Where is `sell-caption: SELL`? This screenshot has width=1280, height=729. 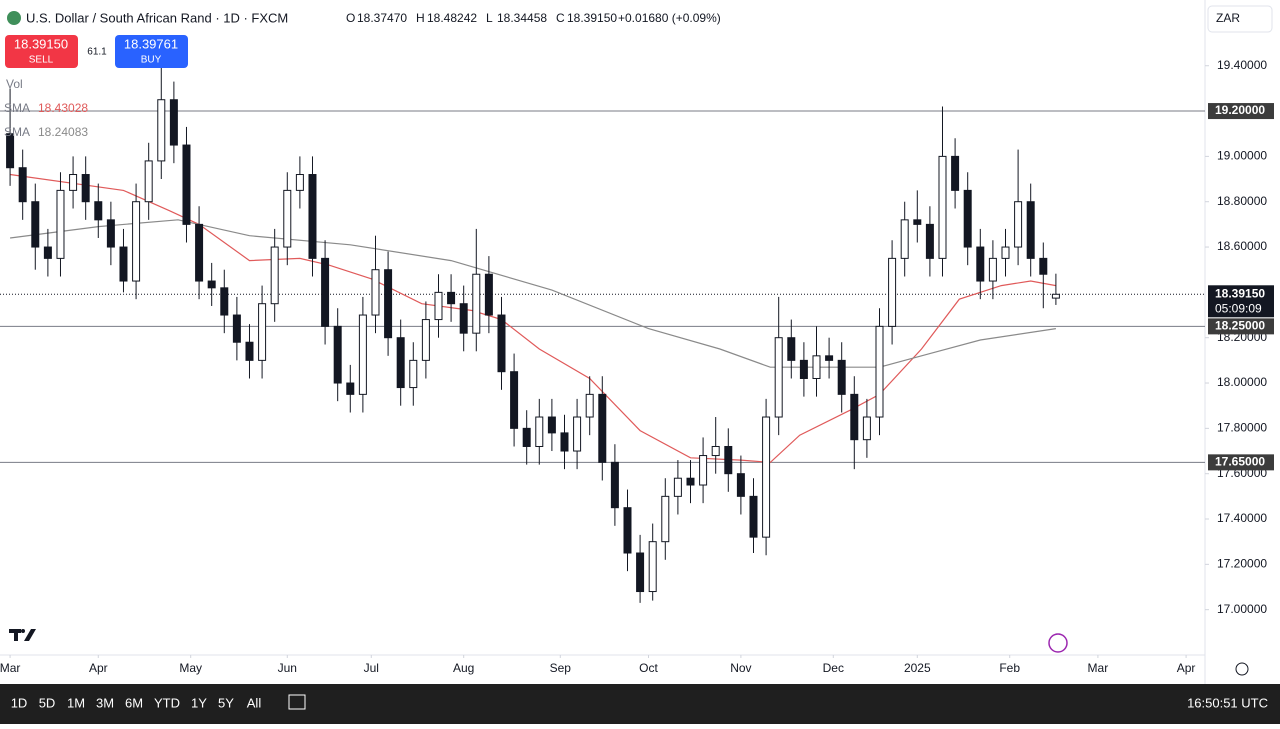
sell-caption: SELL is located at coordinates (41, 60).